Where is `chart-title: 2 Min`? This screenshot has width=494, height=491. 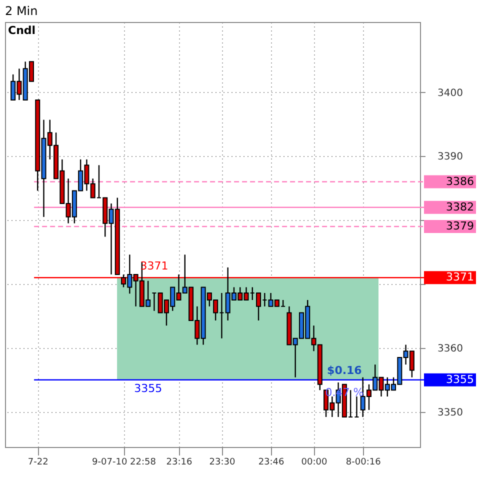
chart-title: 2 Min is located at coordinates (21, 11).